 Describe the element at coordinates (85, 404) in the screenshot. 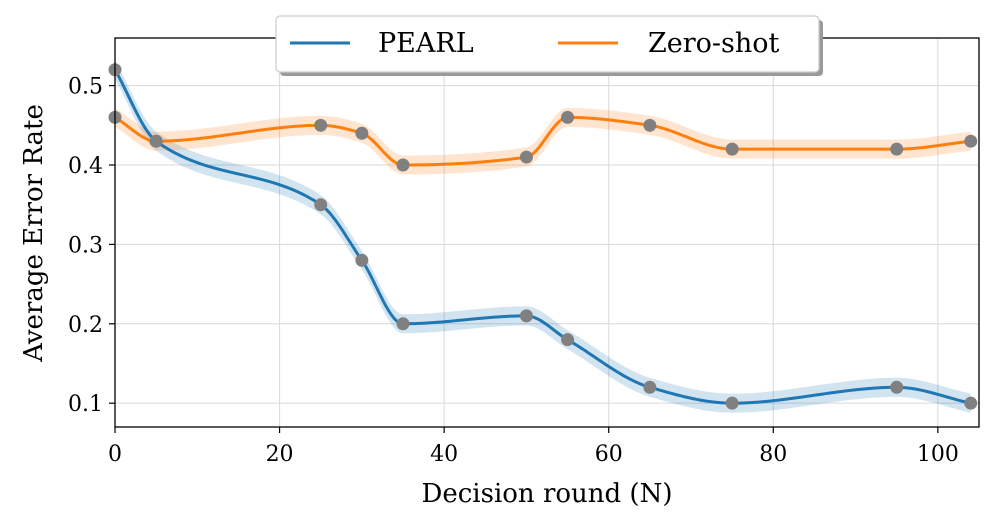

I see `y-tick-label: 0.1` at that location.